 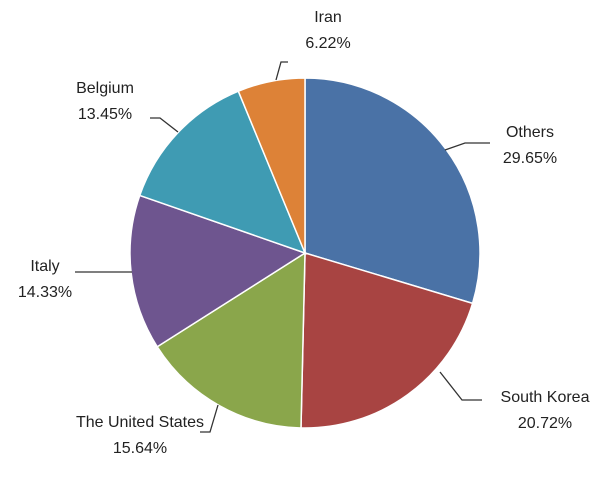 I want to click on slice-value-label: 14.33%, so click(x=45, y=292).